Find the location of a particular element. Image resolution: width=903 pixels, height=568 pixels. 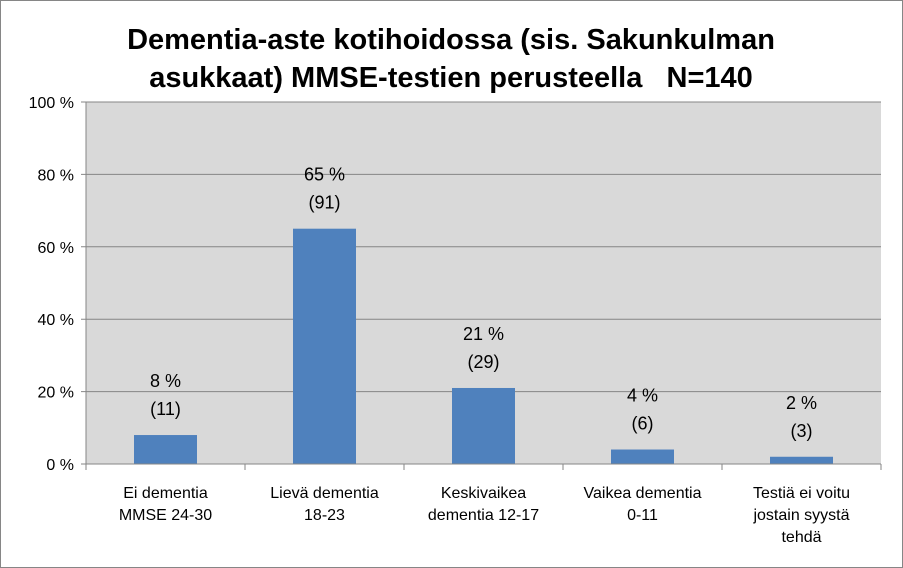

data-label-count: (3) is located at coordinates (802, 431).